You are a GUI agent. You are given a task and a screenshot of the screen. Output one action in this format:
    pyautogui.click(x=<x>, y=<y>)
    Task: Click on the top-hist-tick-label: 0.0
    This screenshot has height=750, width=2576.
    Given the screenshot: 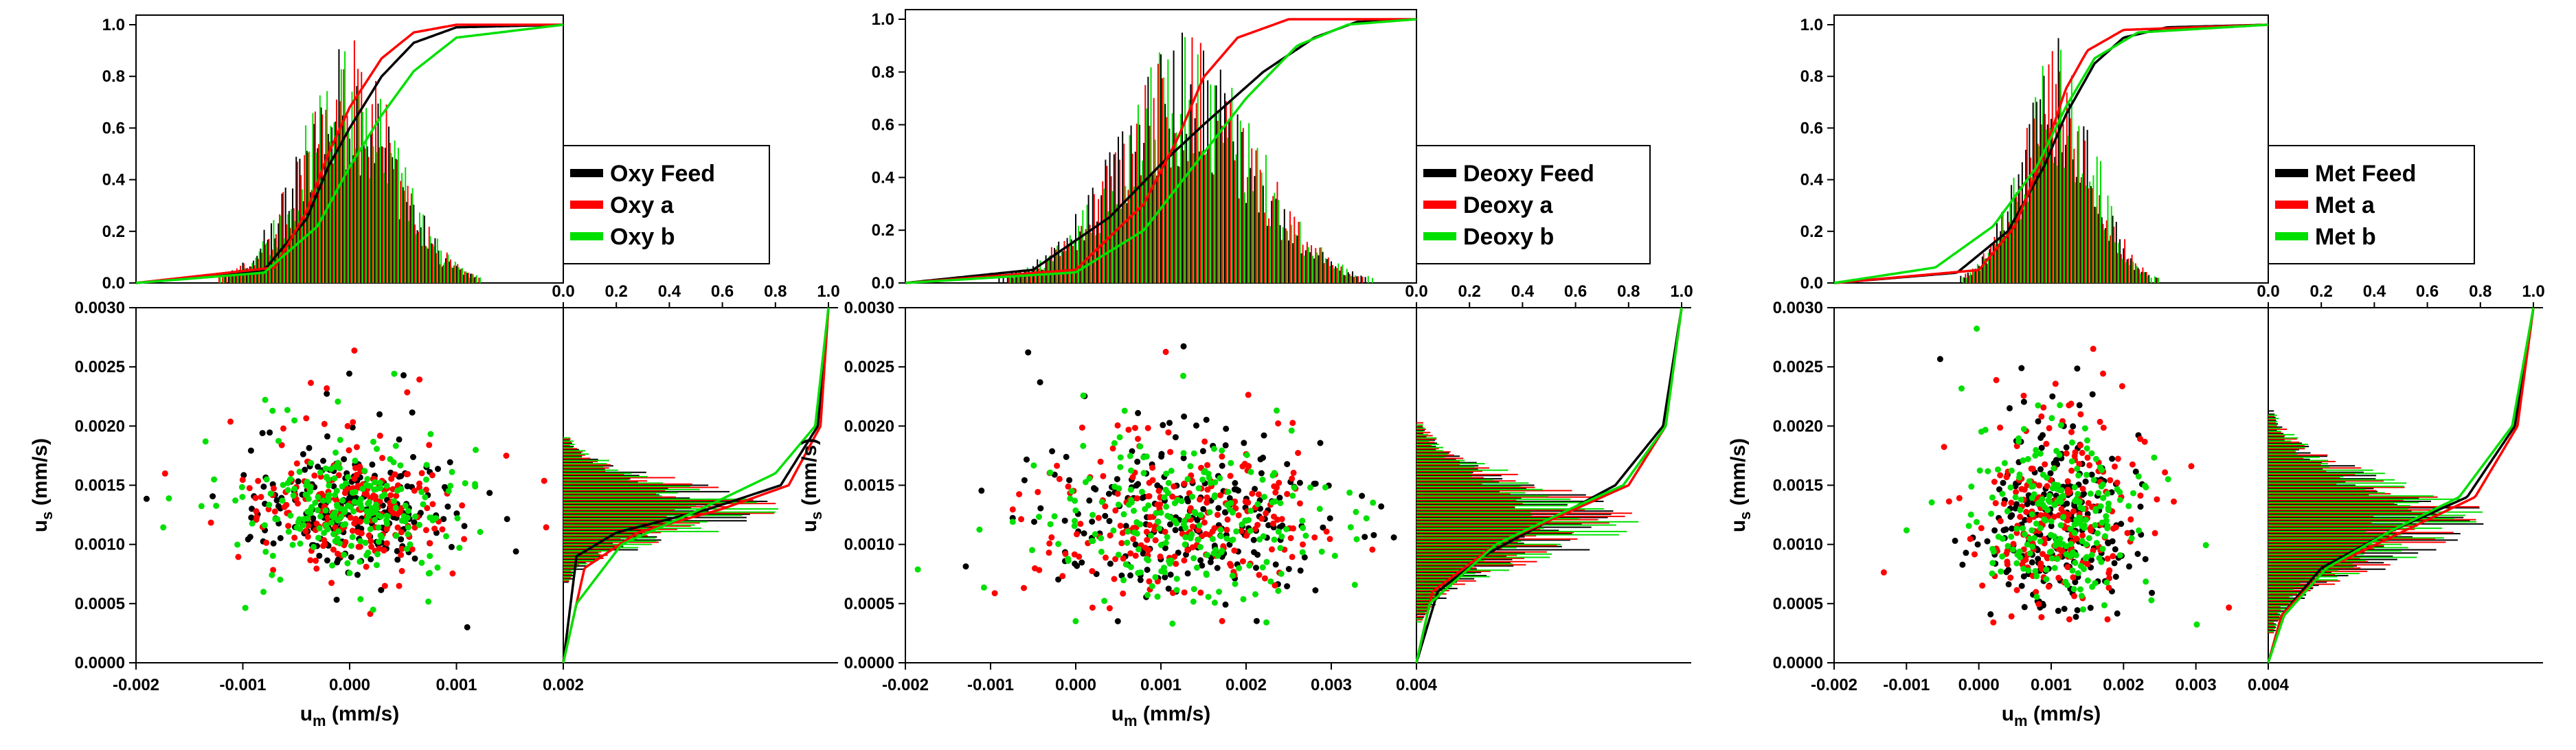 What is the action you would take?
    pyautogui.click(x=113, y=283)
    